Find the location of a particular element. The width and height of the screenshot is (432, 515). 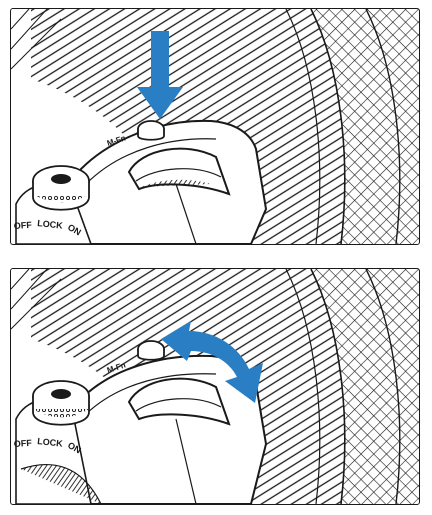

curved-arrow-shape is located at coordinates (212, 362).